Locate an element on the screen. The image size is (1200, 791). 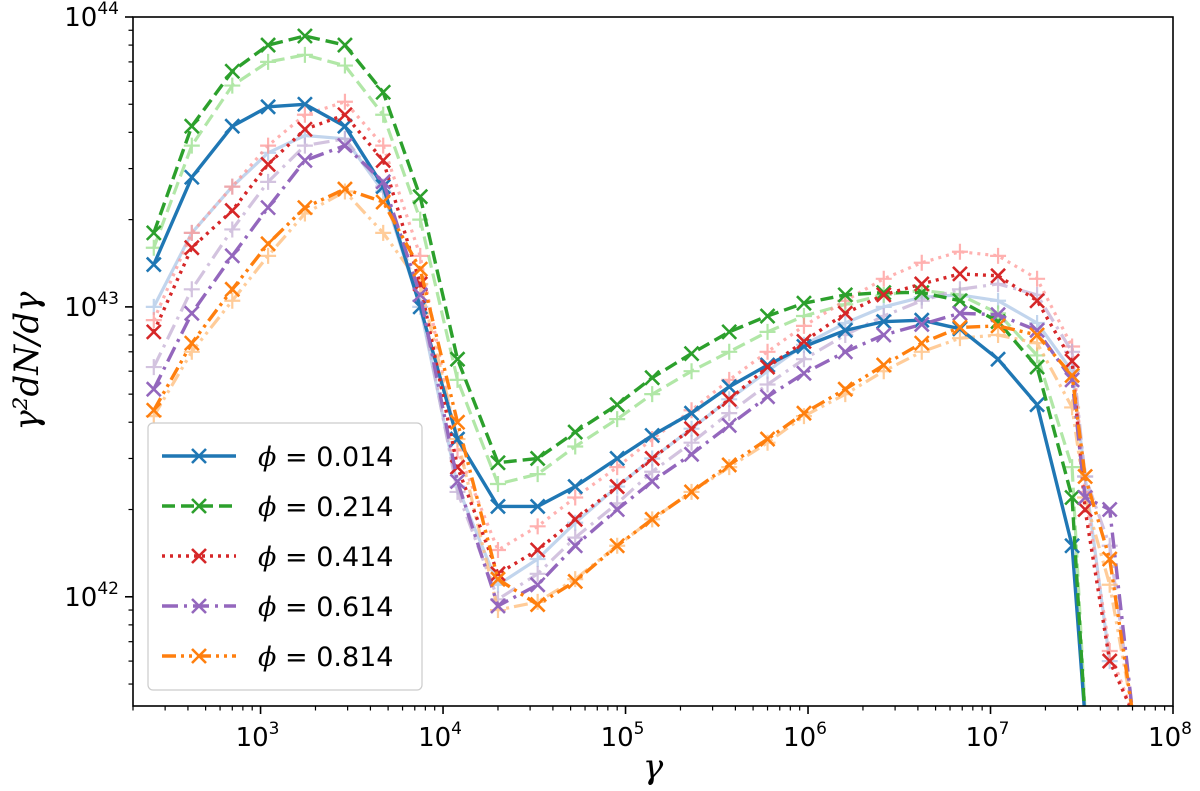
legend-entry: ϕ = 0.214 is located at coordinates (278, 507).